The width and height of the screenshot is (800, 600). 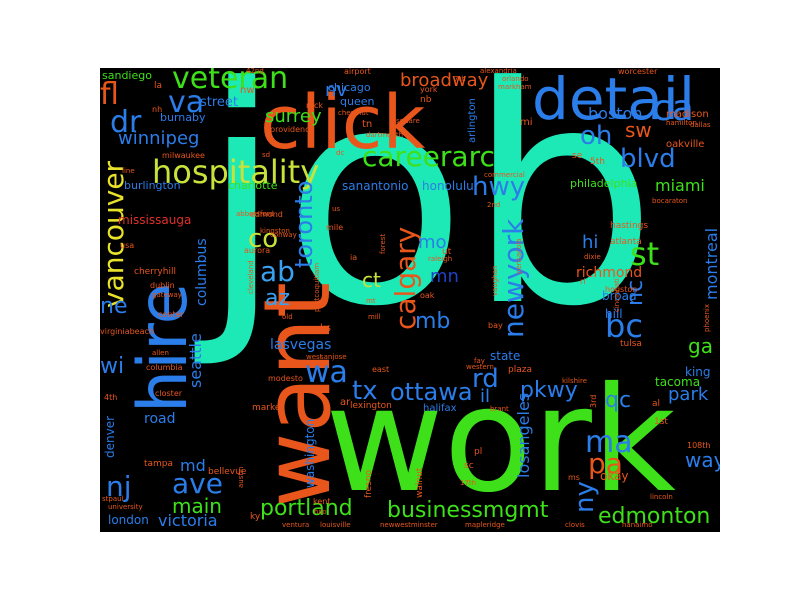 I want to click on word-az: az, so click(x=278, y=298).